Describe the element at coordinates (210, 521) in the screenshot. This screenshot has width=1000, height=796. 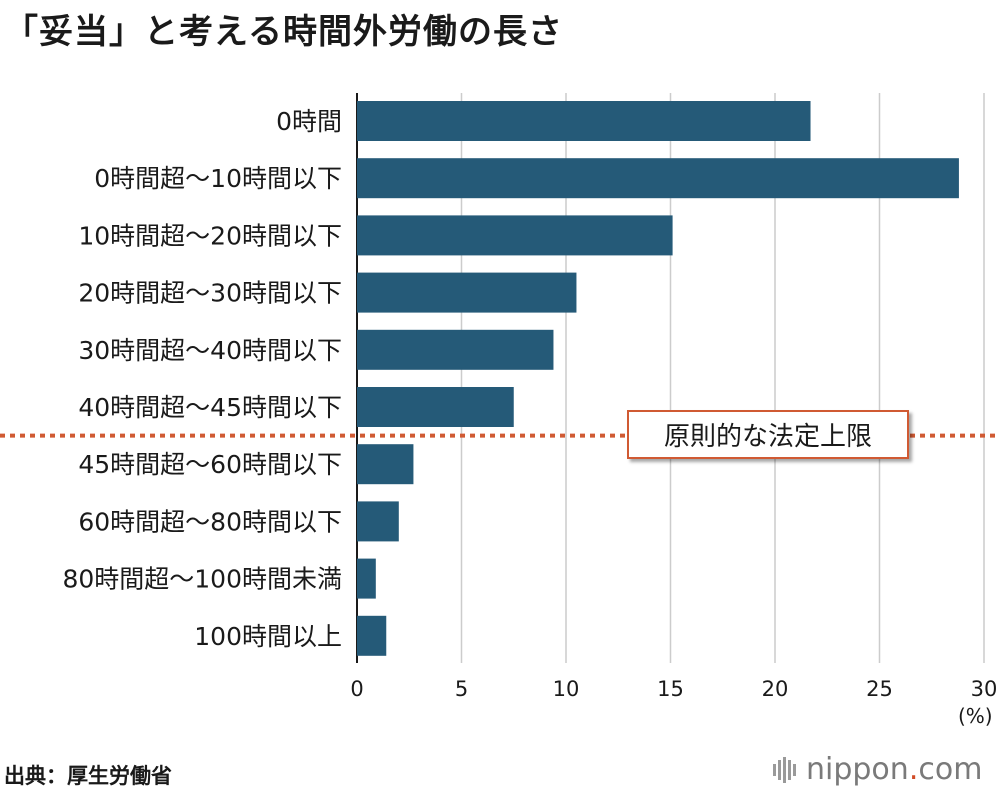
I see `category-label: 60時間超～80時間以下` at that location.